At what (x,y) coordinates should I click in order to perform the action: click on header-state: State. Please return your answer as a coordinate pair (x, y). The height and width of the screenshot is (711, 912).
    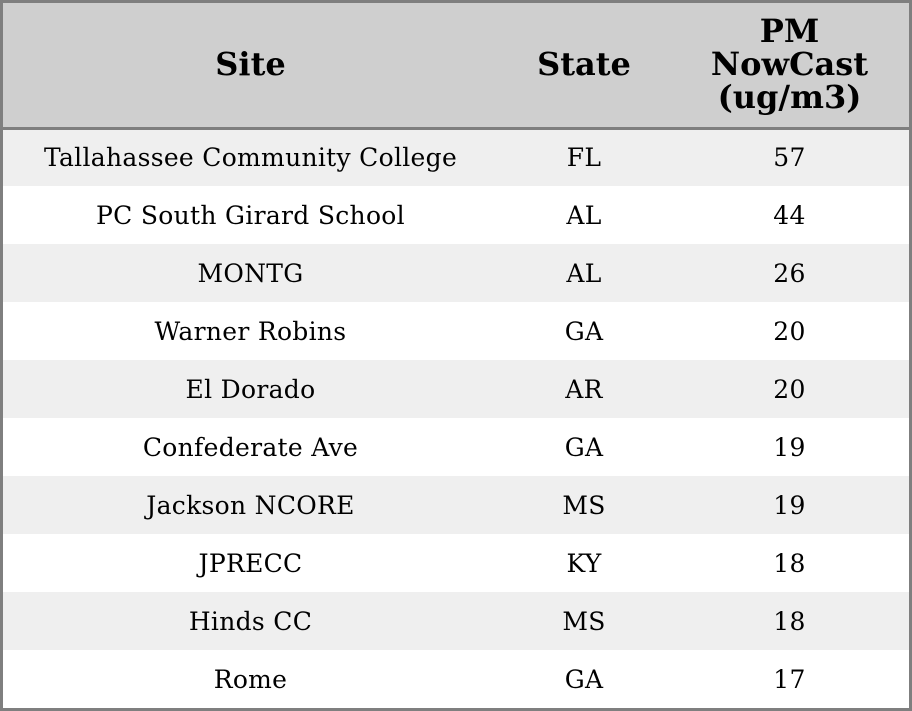
    Looking at the image, I should click on (584, 66).